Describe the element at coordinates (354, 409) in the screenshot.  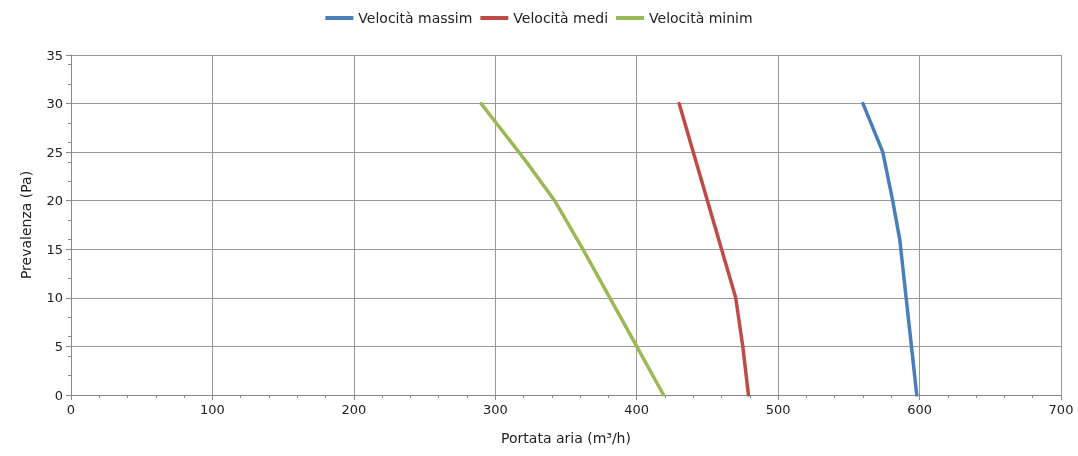
I see `x-tick-label: 200` at that location.